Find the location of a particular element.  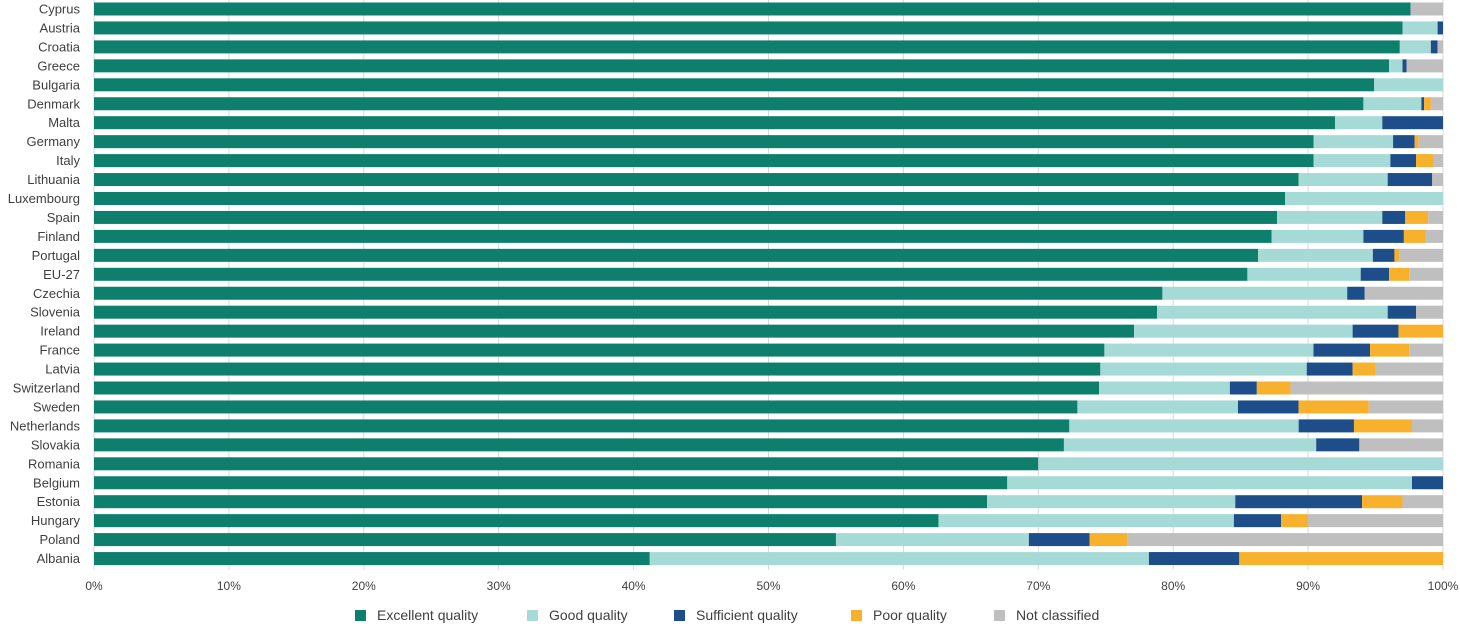

legend-label: Excellent quality is located at coordinates (427, 615).